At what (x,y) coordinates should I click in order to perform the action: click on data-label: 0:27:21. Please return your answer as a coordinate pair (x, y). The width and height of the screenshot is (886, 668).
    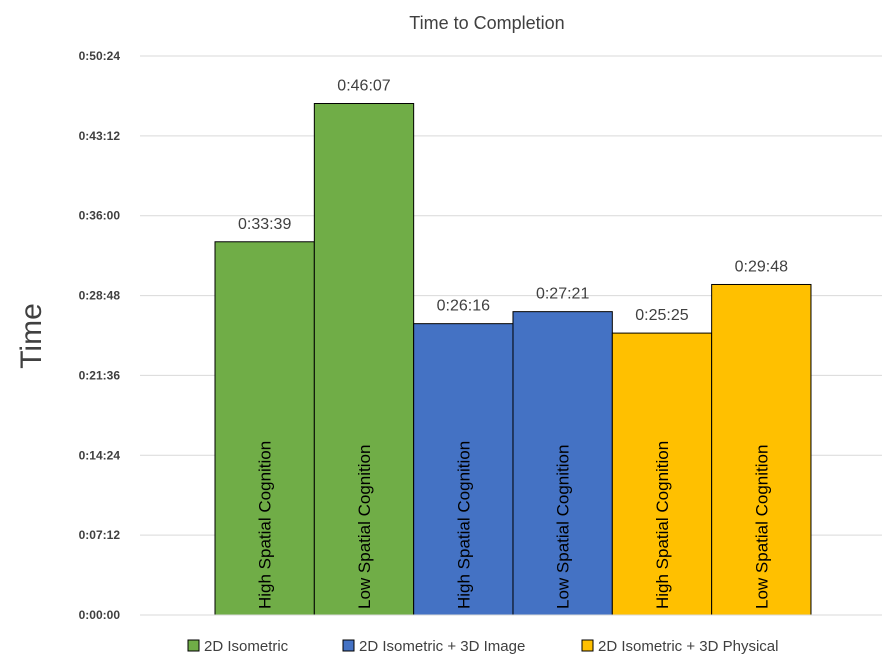
    Looking at the image, I should click on (562, 294).